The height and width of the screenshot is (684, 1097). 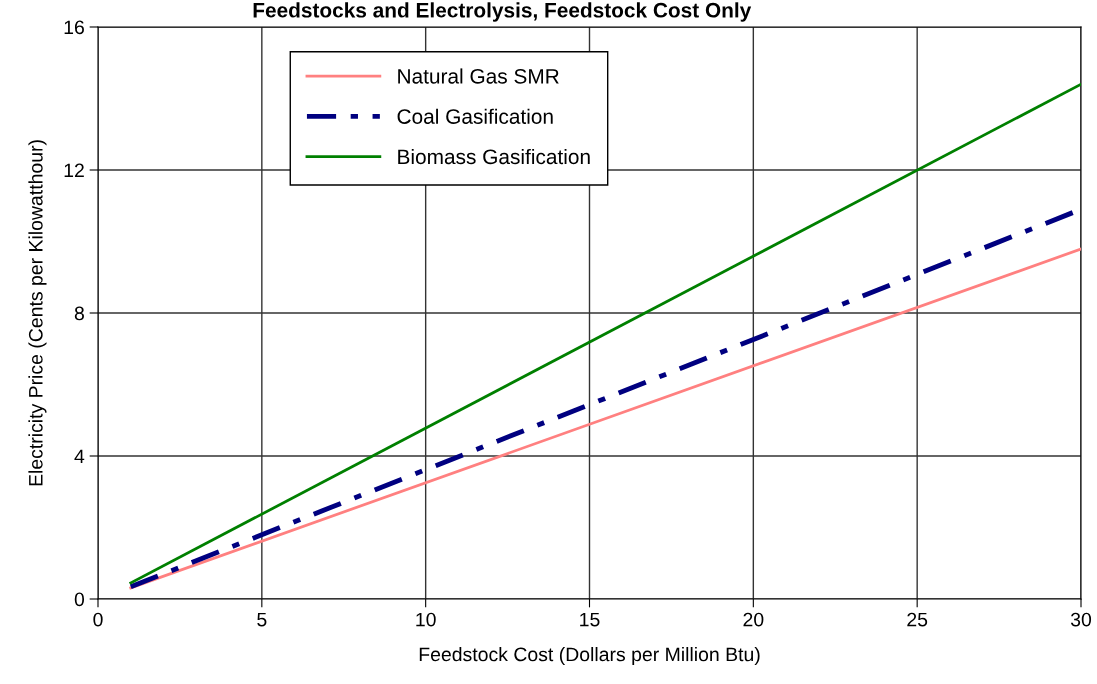 What do you see at coordinates (37, 313) in the screenshot?
I see `y-axis-title: Electricity Price (Cents per Kilowatthour)` at bounding box center [37, 313].